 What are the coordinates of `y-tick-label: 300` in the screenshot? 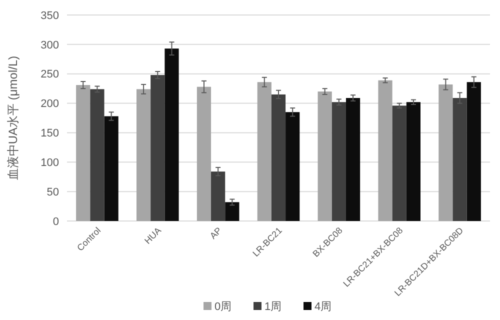 It's located at (49, 45).